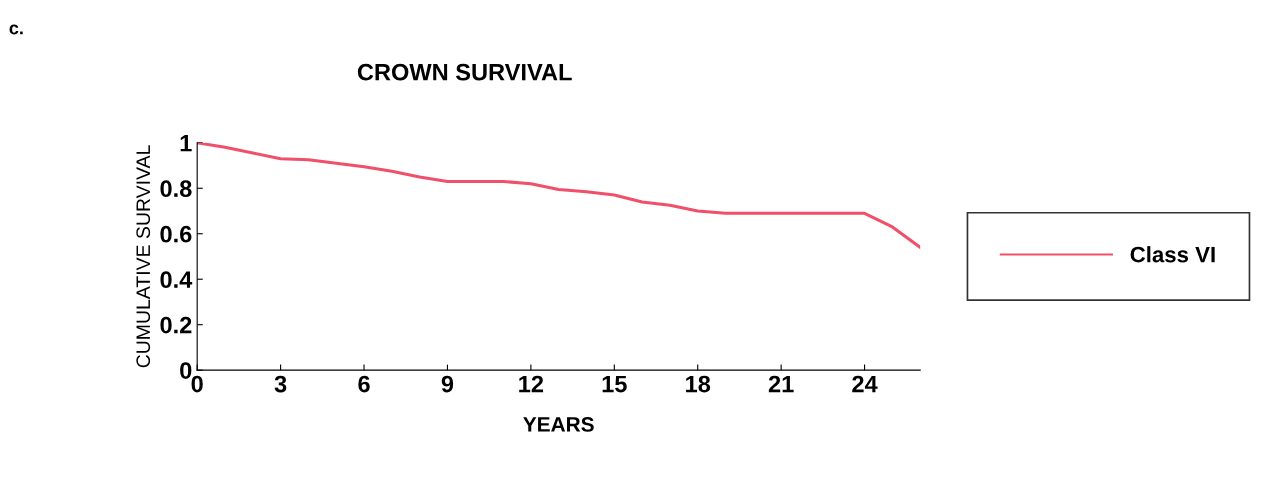 Image resolution: width=1264 pixels, height=489 pixels. Describe the element at coordinates (197, 384) in the screenshot. I see `x-tick-label: 0` at that location.